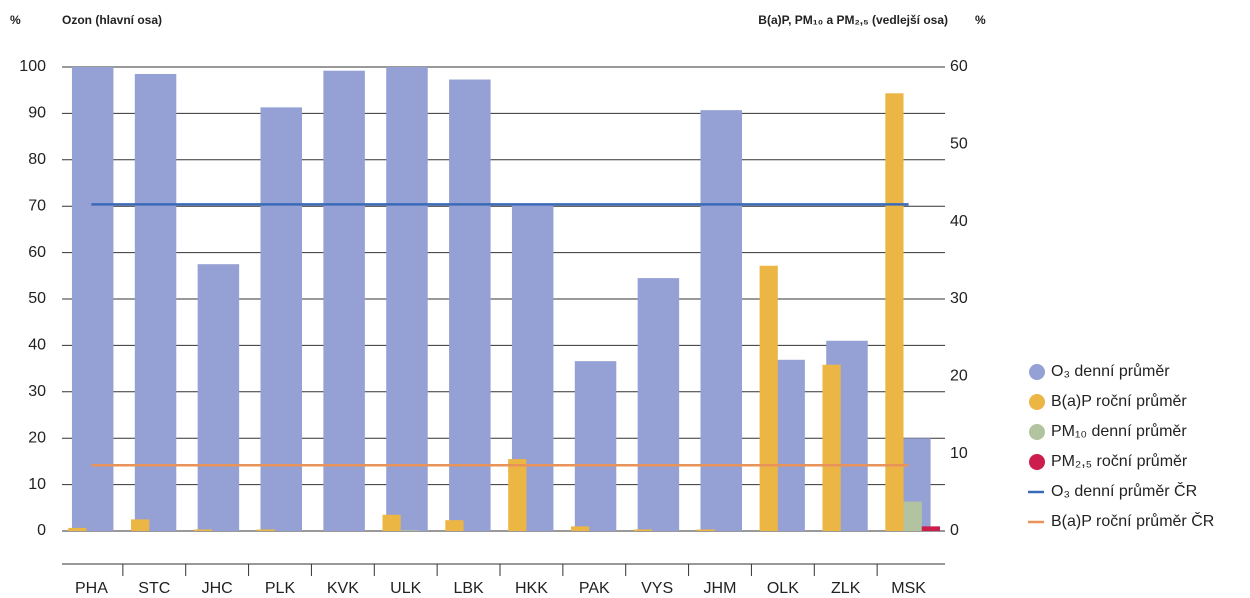 This screenshot has width=1250, height=598. Describe the element at coordinates (37, 345) in the screenshot. I see `y-tick-label: 40` at that location.